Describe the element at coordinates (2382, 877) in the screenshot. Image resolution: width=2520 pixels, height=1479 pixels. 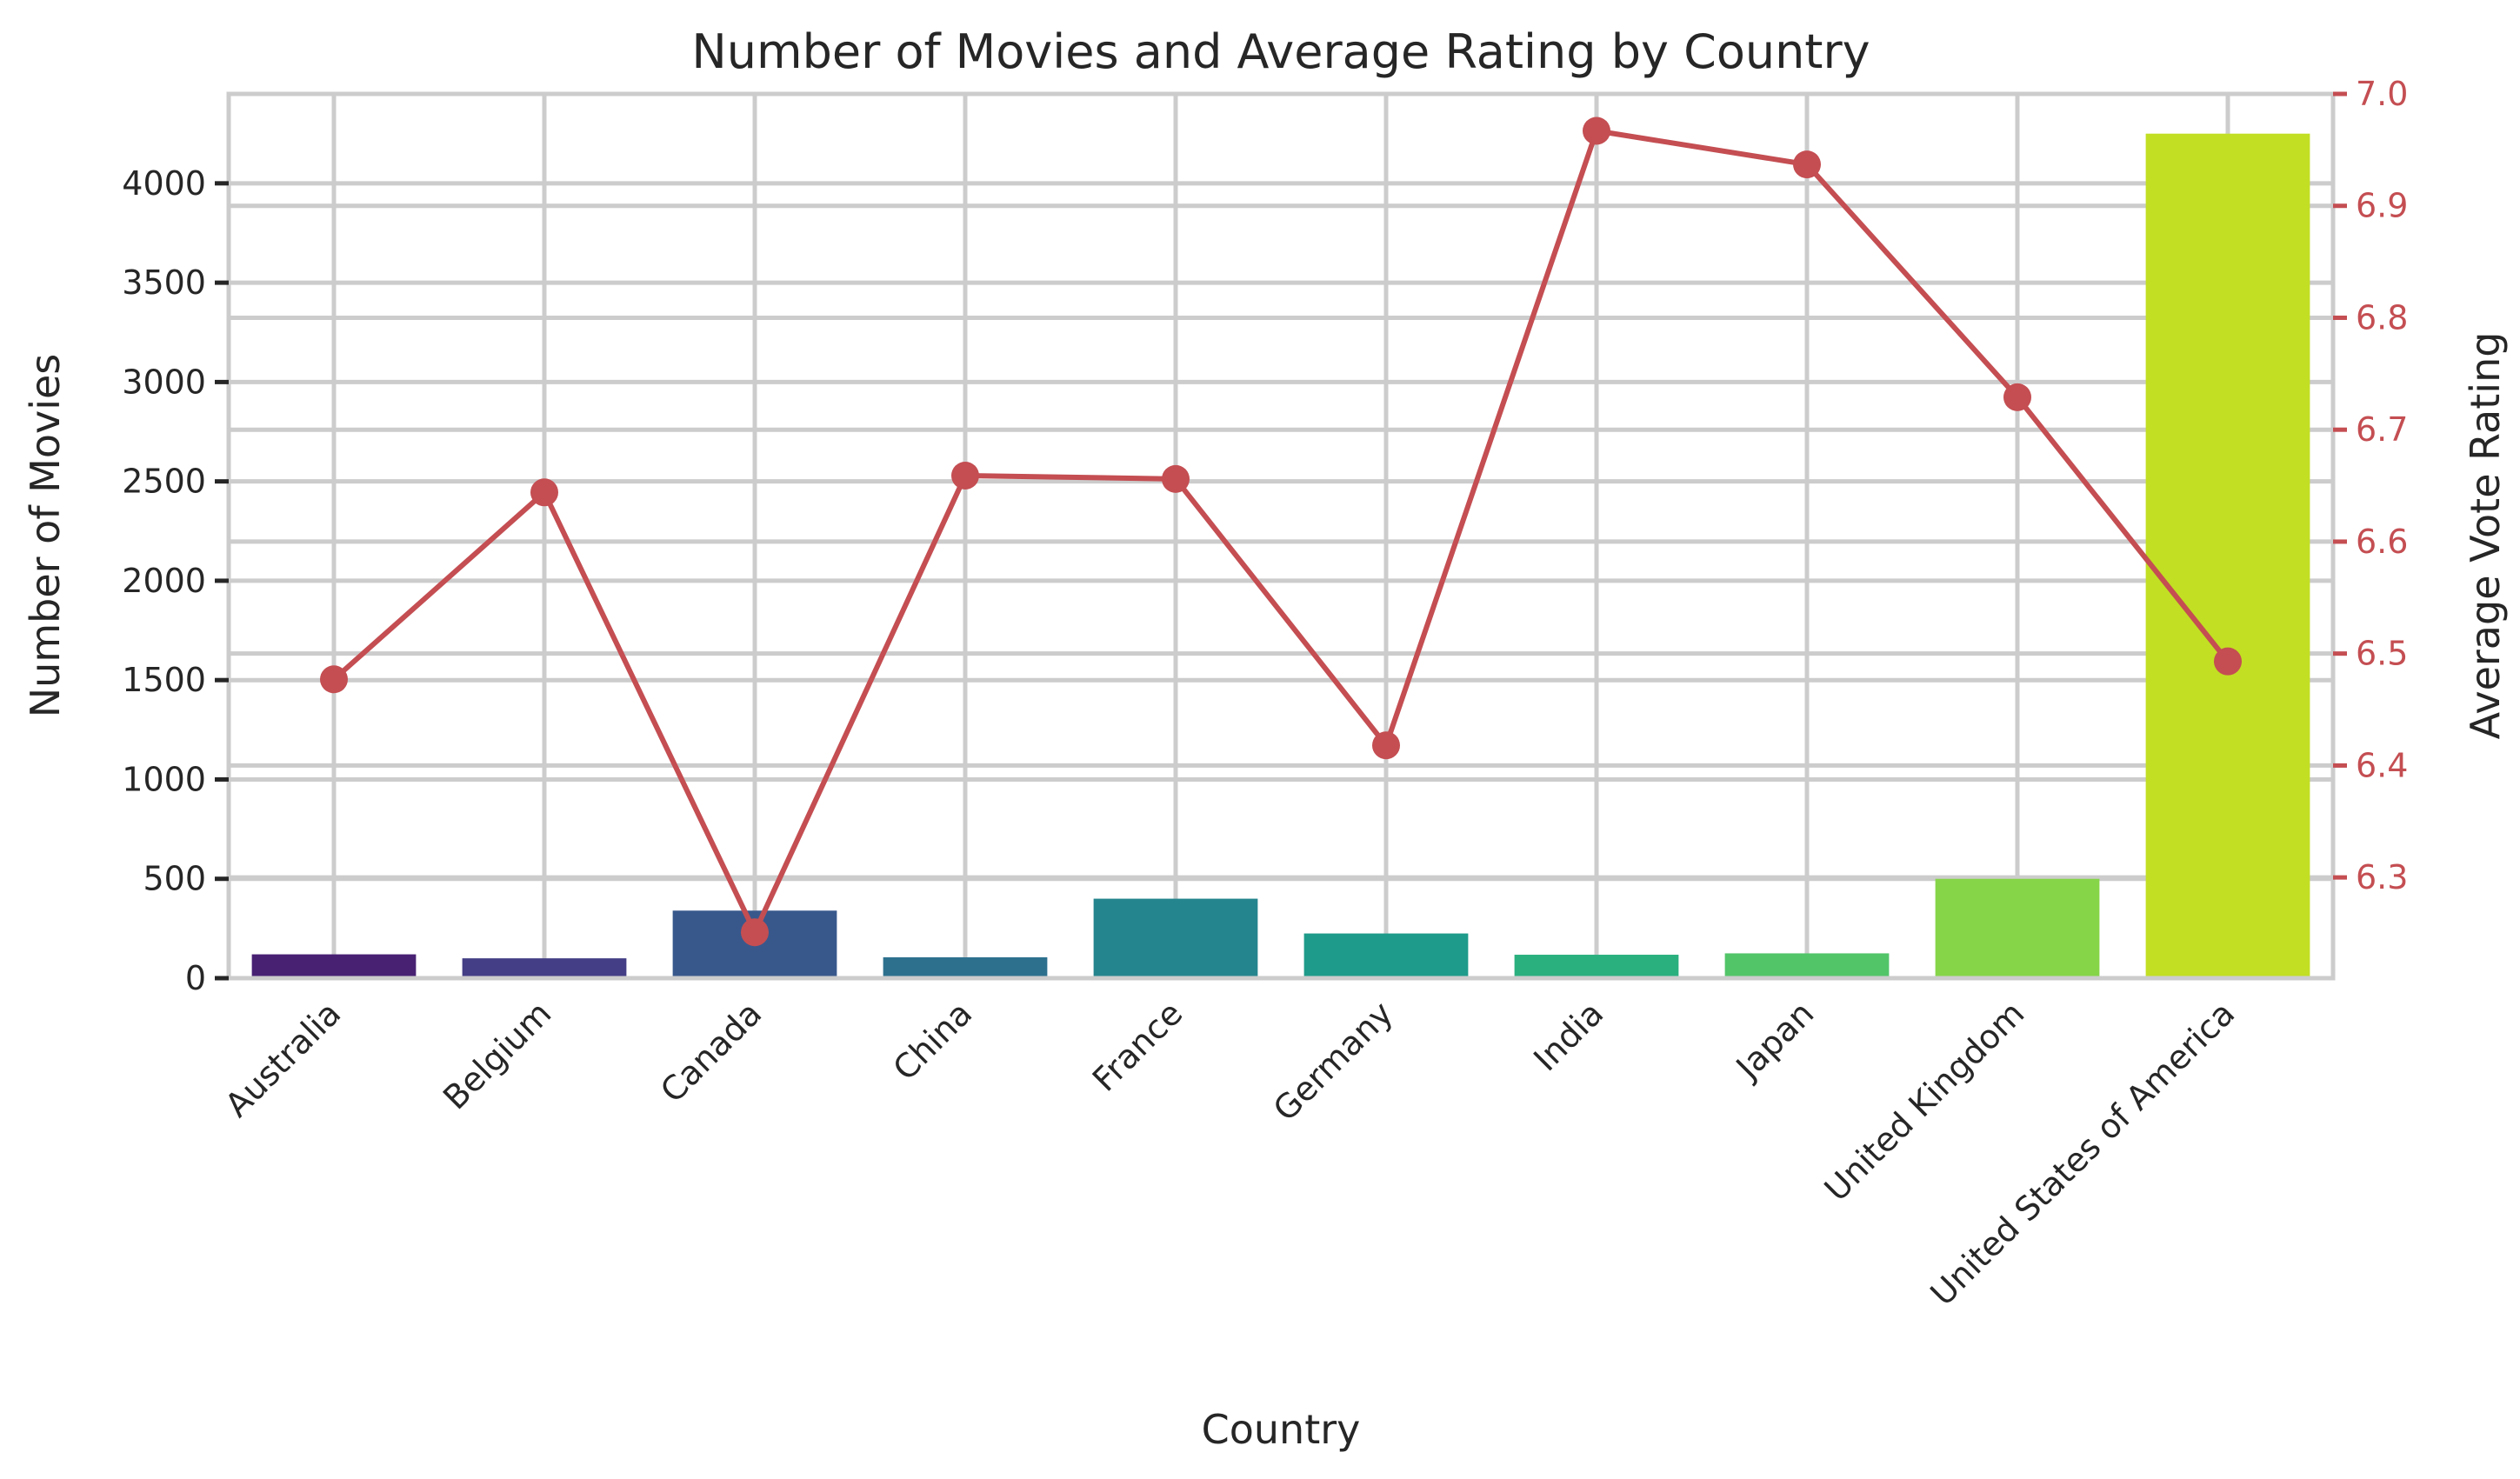
I see `right-tick-label: 6.3` at that location.